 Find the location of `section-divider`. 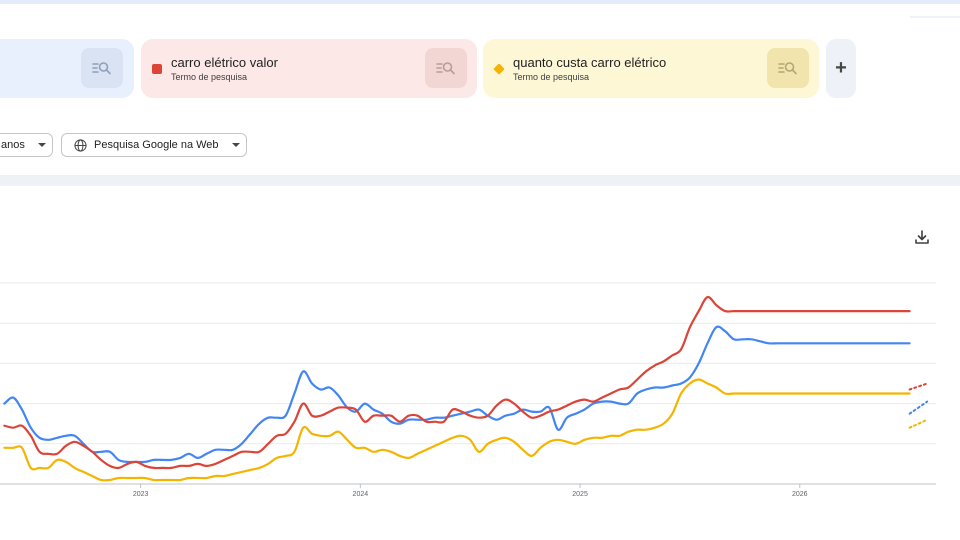

section-divider is located at coordinates (480, 180).